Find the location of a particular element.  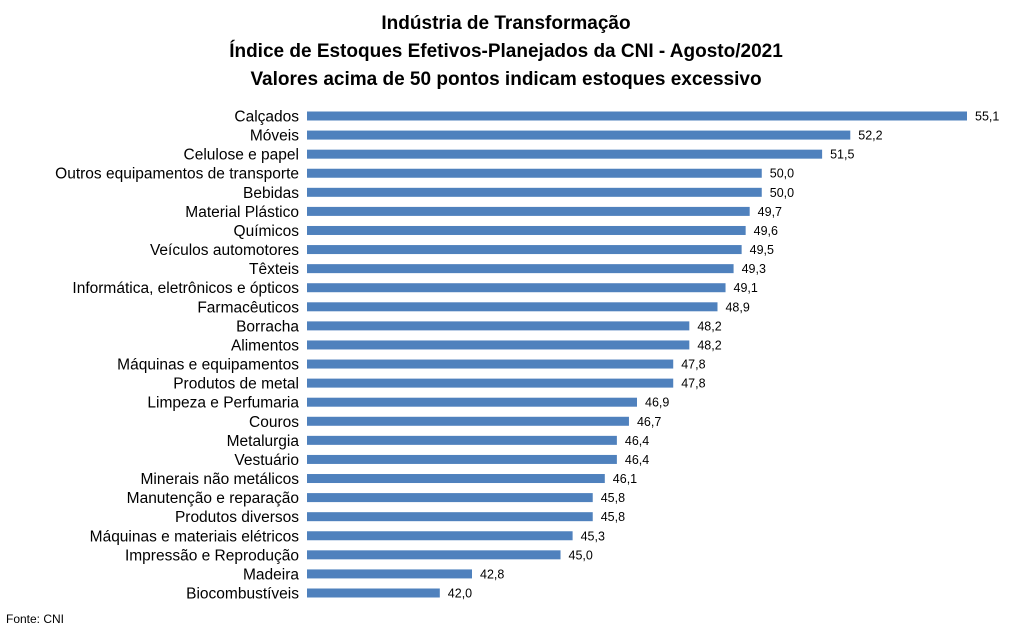

category-label: Alimentos is located at coordinates (265, 345).